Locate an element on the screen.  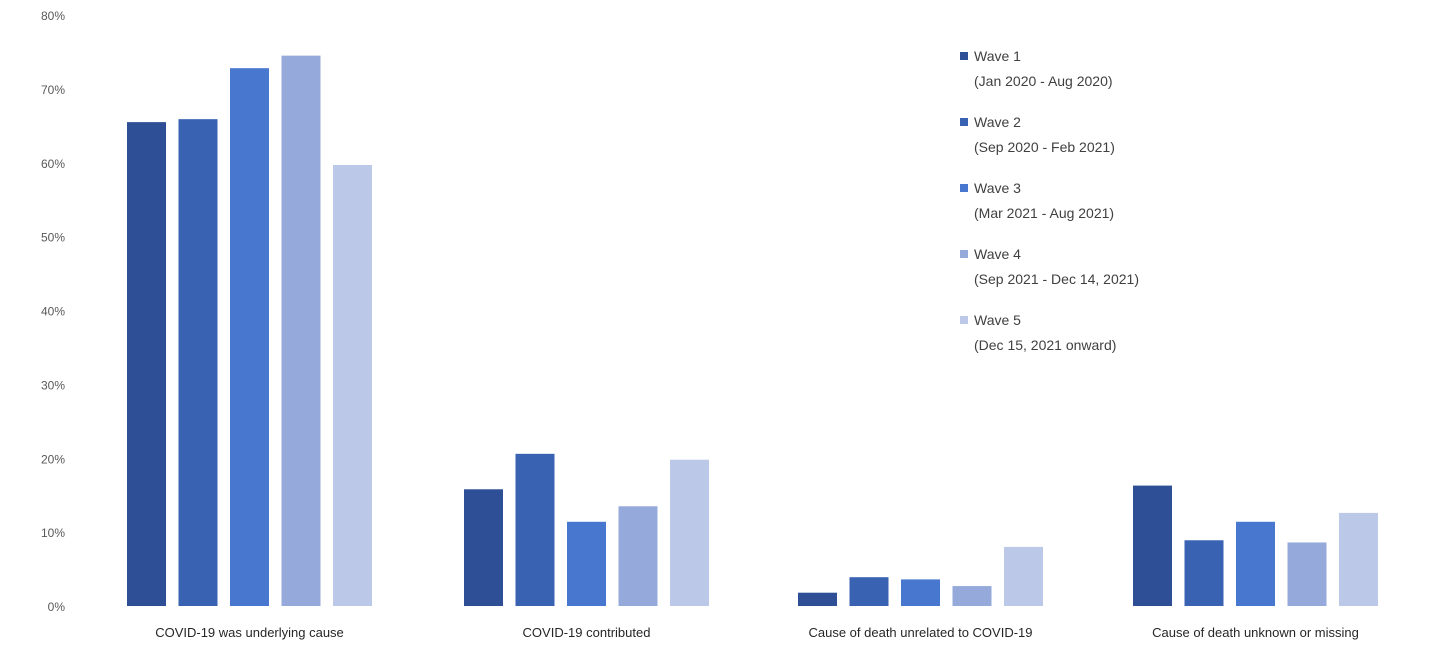
x-category-label: Cause of death unknown or missing is located at coordinates (1255, 632).